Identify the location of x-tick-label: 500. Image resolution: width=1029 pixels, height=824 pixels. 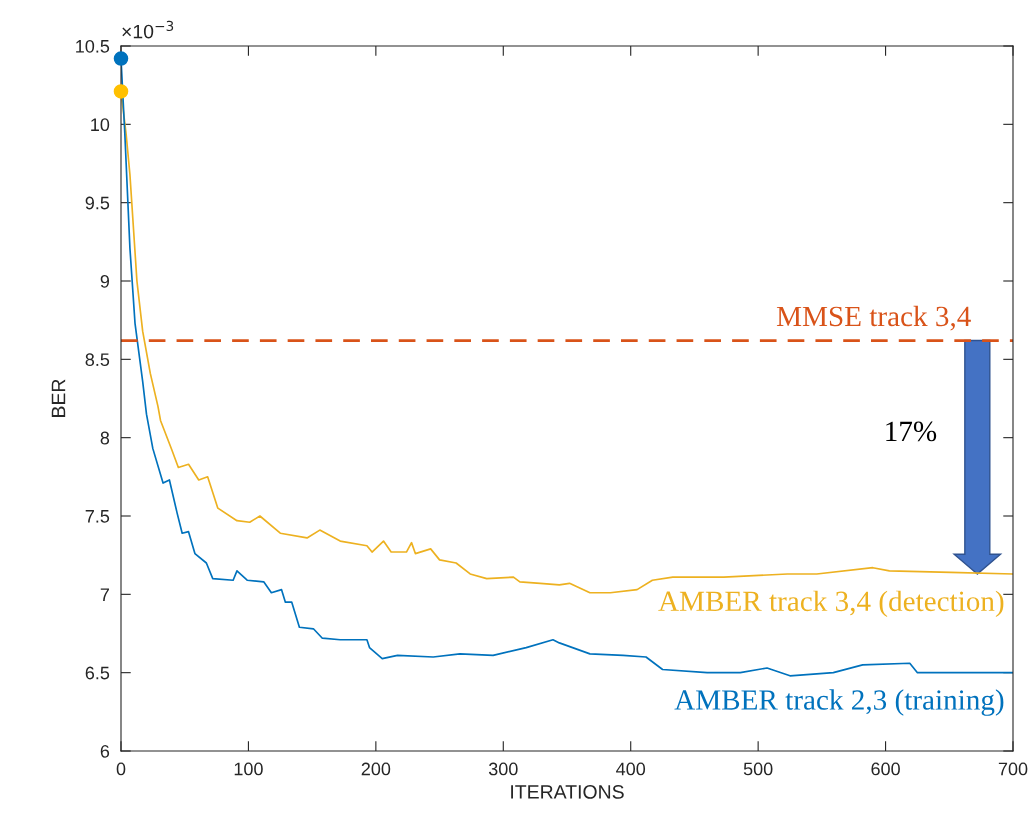
(758, 769).